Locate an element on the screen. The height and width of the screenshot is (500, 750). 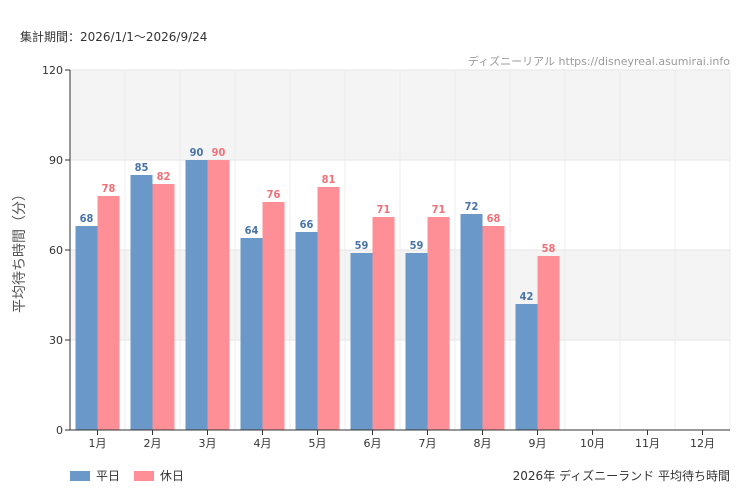
data-label: 64 is located at coordinates (252, 230).